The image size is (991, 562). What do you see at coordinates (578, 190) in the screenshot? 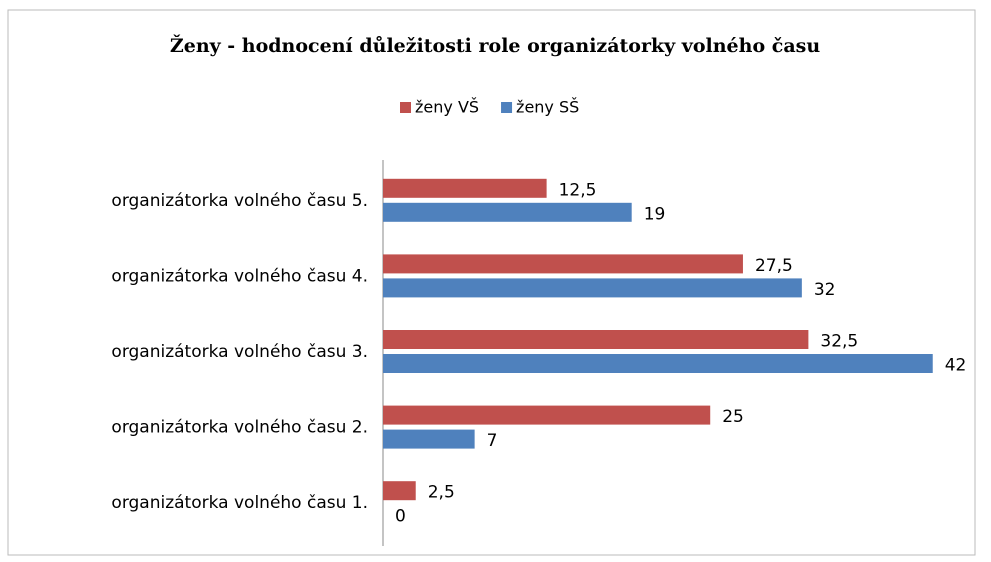
I see `data-label: 12,5` at bounding box center [578, 190].